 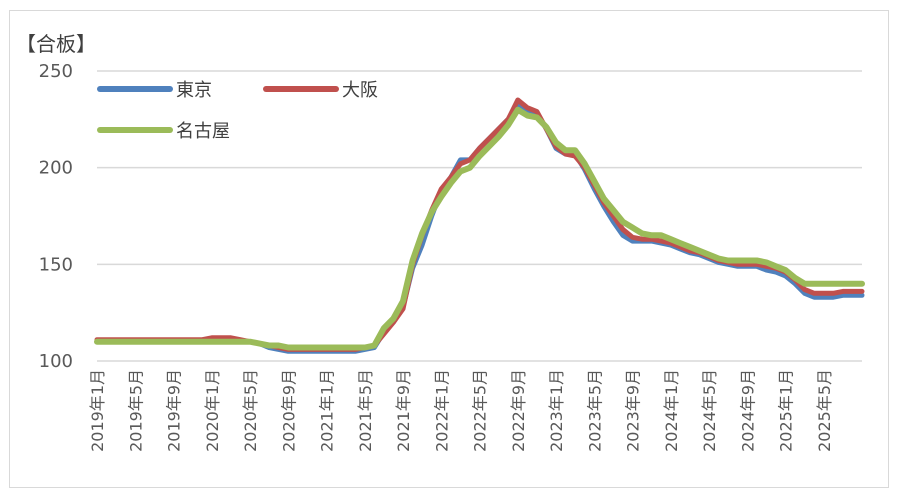 What do you see at coordinates (441, 410) in the screenshot?
I see `x-tick-label: 2022年1月` at bounding box center [441, 410].